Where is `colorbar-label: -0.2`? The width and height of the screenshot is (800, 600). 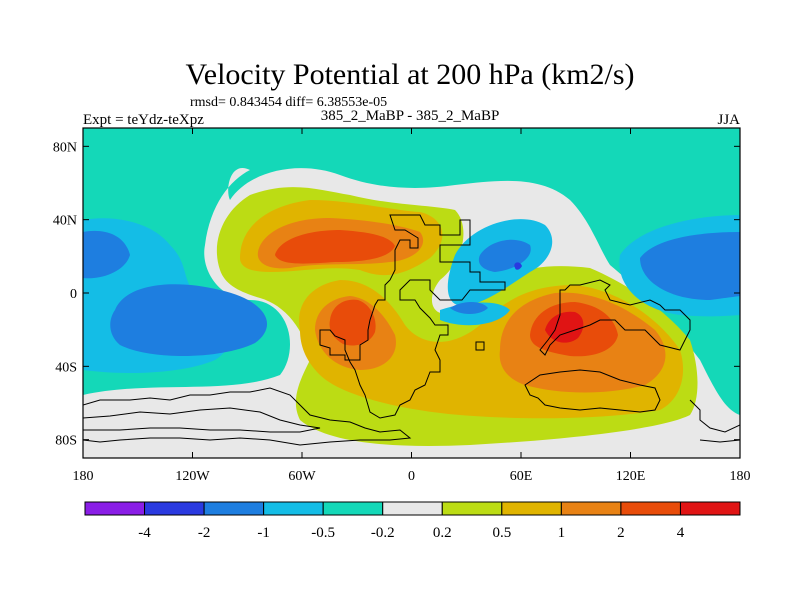
colorbar-label: -0.2 is located at coordinates (383, 533).